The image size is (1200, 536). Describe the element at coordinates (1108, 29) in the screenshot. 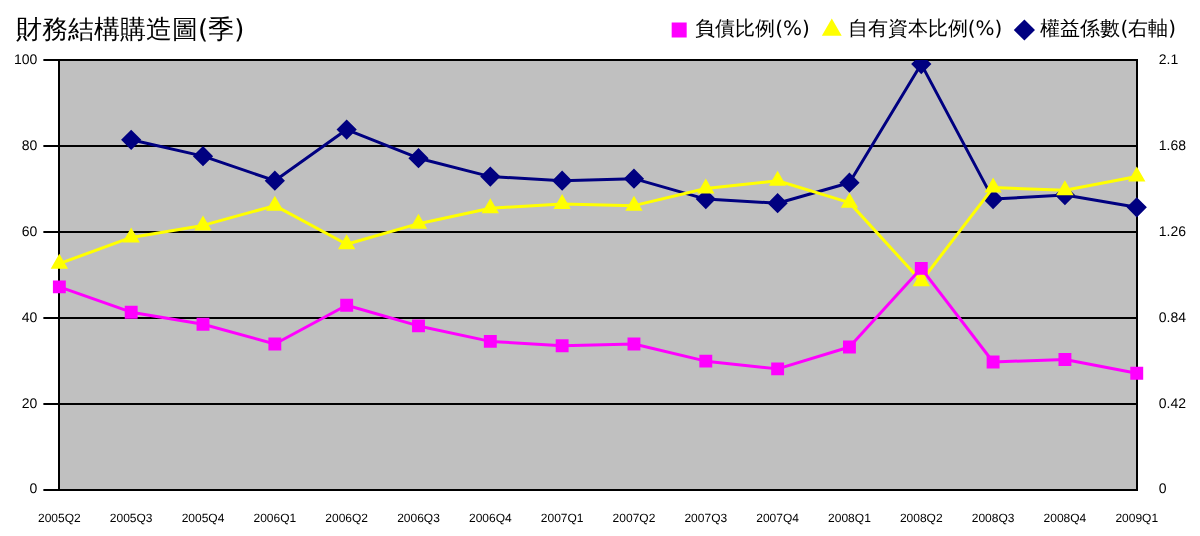

I see `legend-label: 權益係數(右軸)` at that location.